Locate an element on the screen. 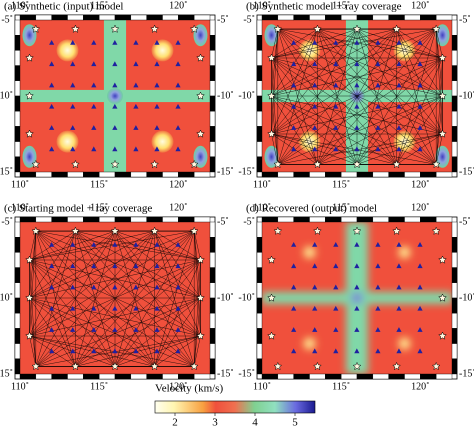 The height and width of the screenshot is (431, 474). y-tick-label: -15˚ is located at coordinates (225, 171).